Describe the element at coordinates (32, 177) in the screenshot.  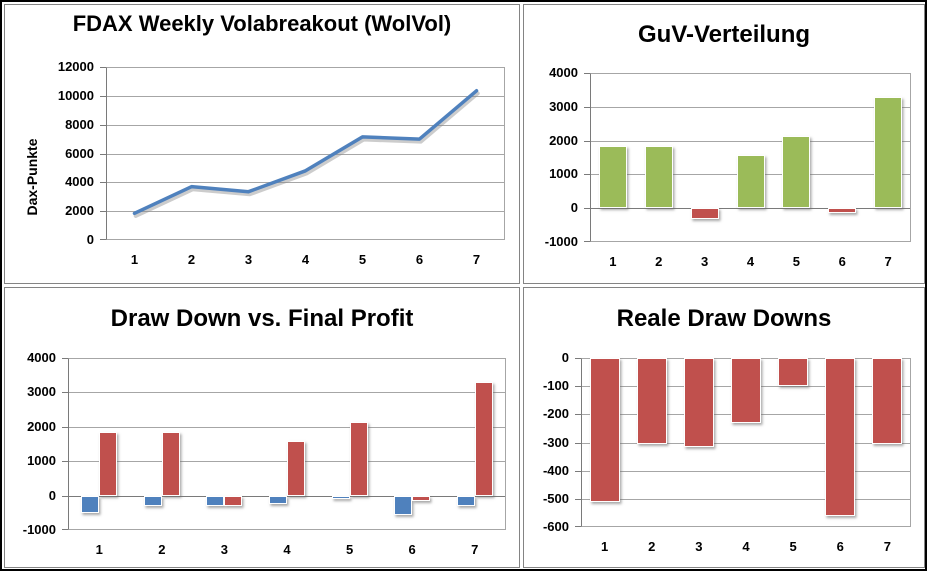
I see `y-axis-title: Dax-Punkte` at that location.